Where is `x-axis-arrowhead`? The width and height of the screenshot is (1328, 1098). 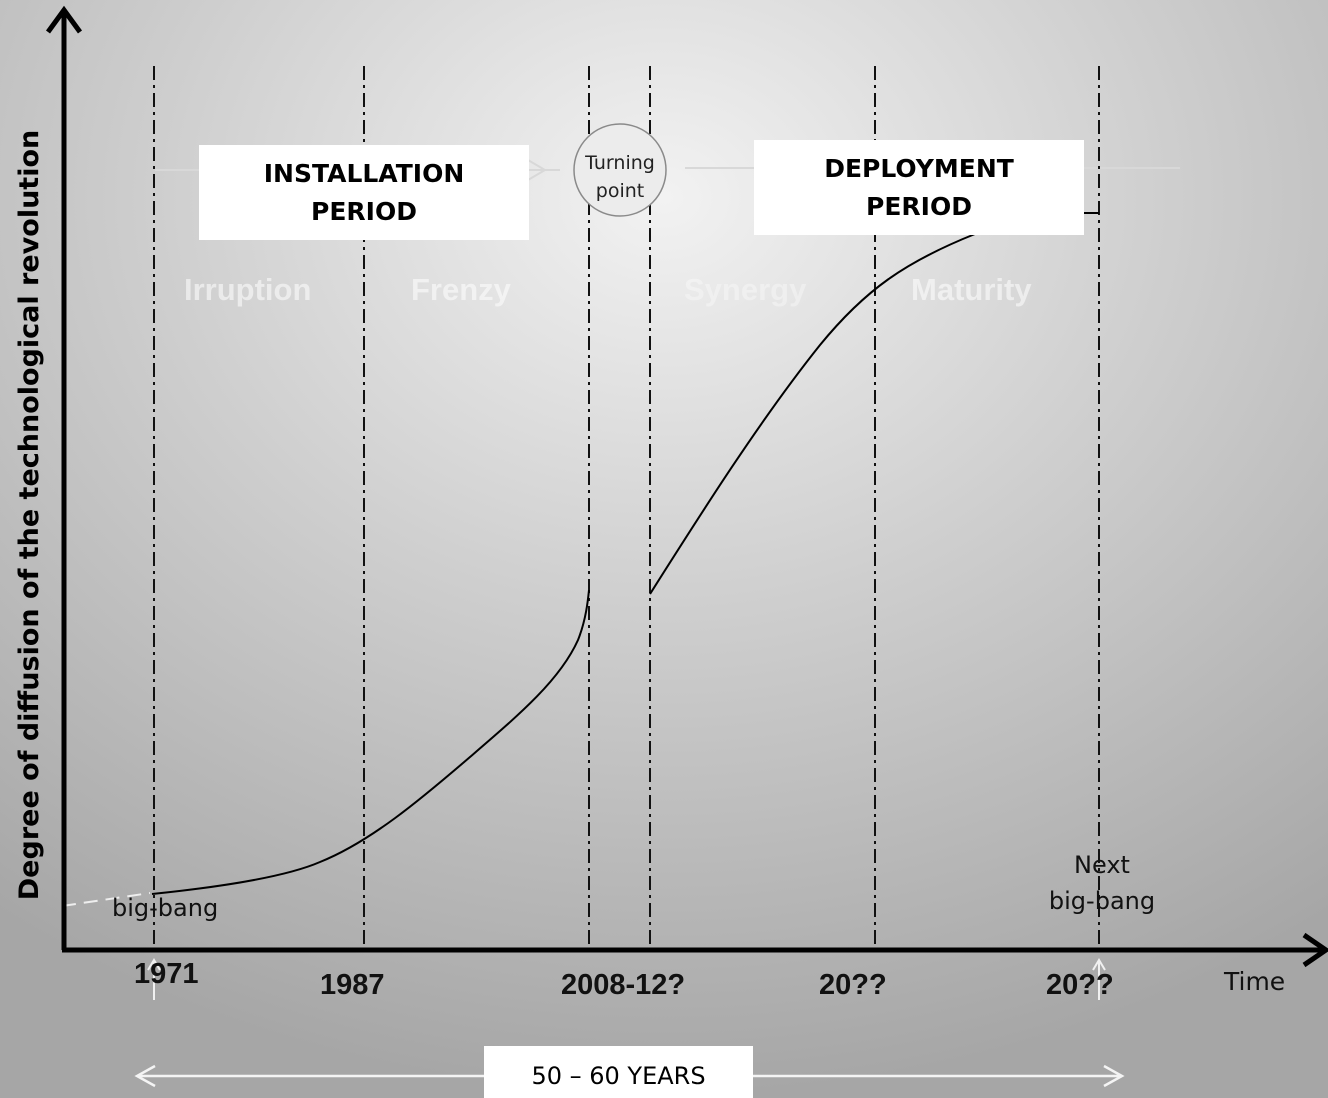
x-axis-arrowhead is located at coordinates (1315, 950).